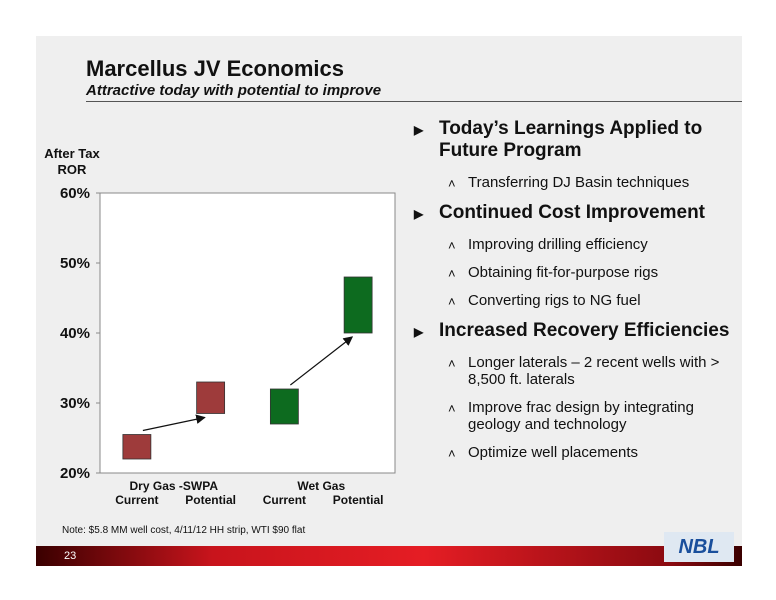 The width and height of the screenshot is (776, 600). I want to click on logo: NBL, so click(699, 547).